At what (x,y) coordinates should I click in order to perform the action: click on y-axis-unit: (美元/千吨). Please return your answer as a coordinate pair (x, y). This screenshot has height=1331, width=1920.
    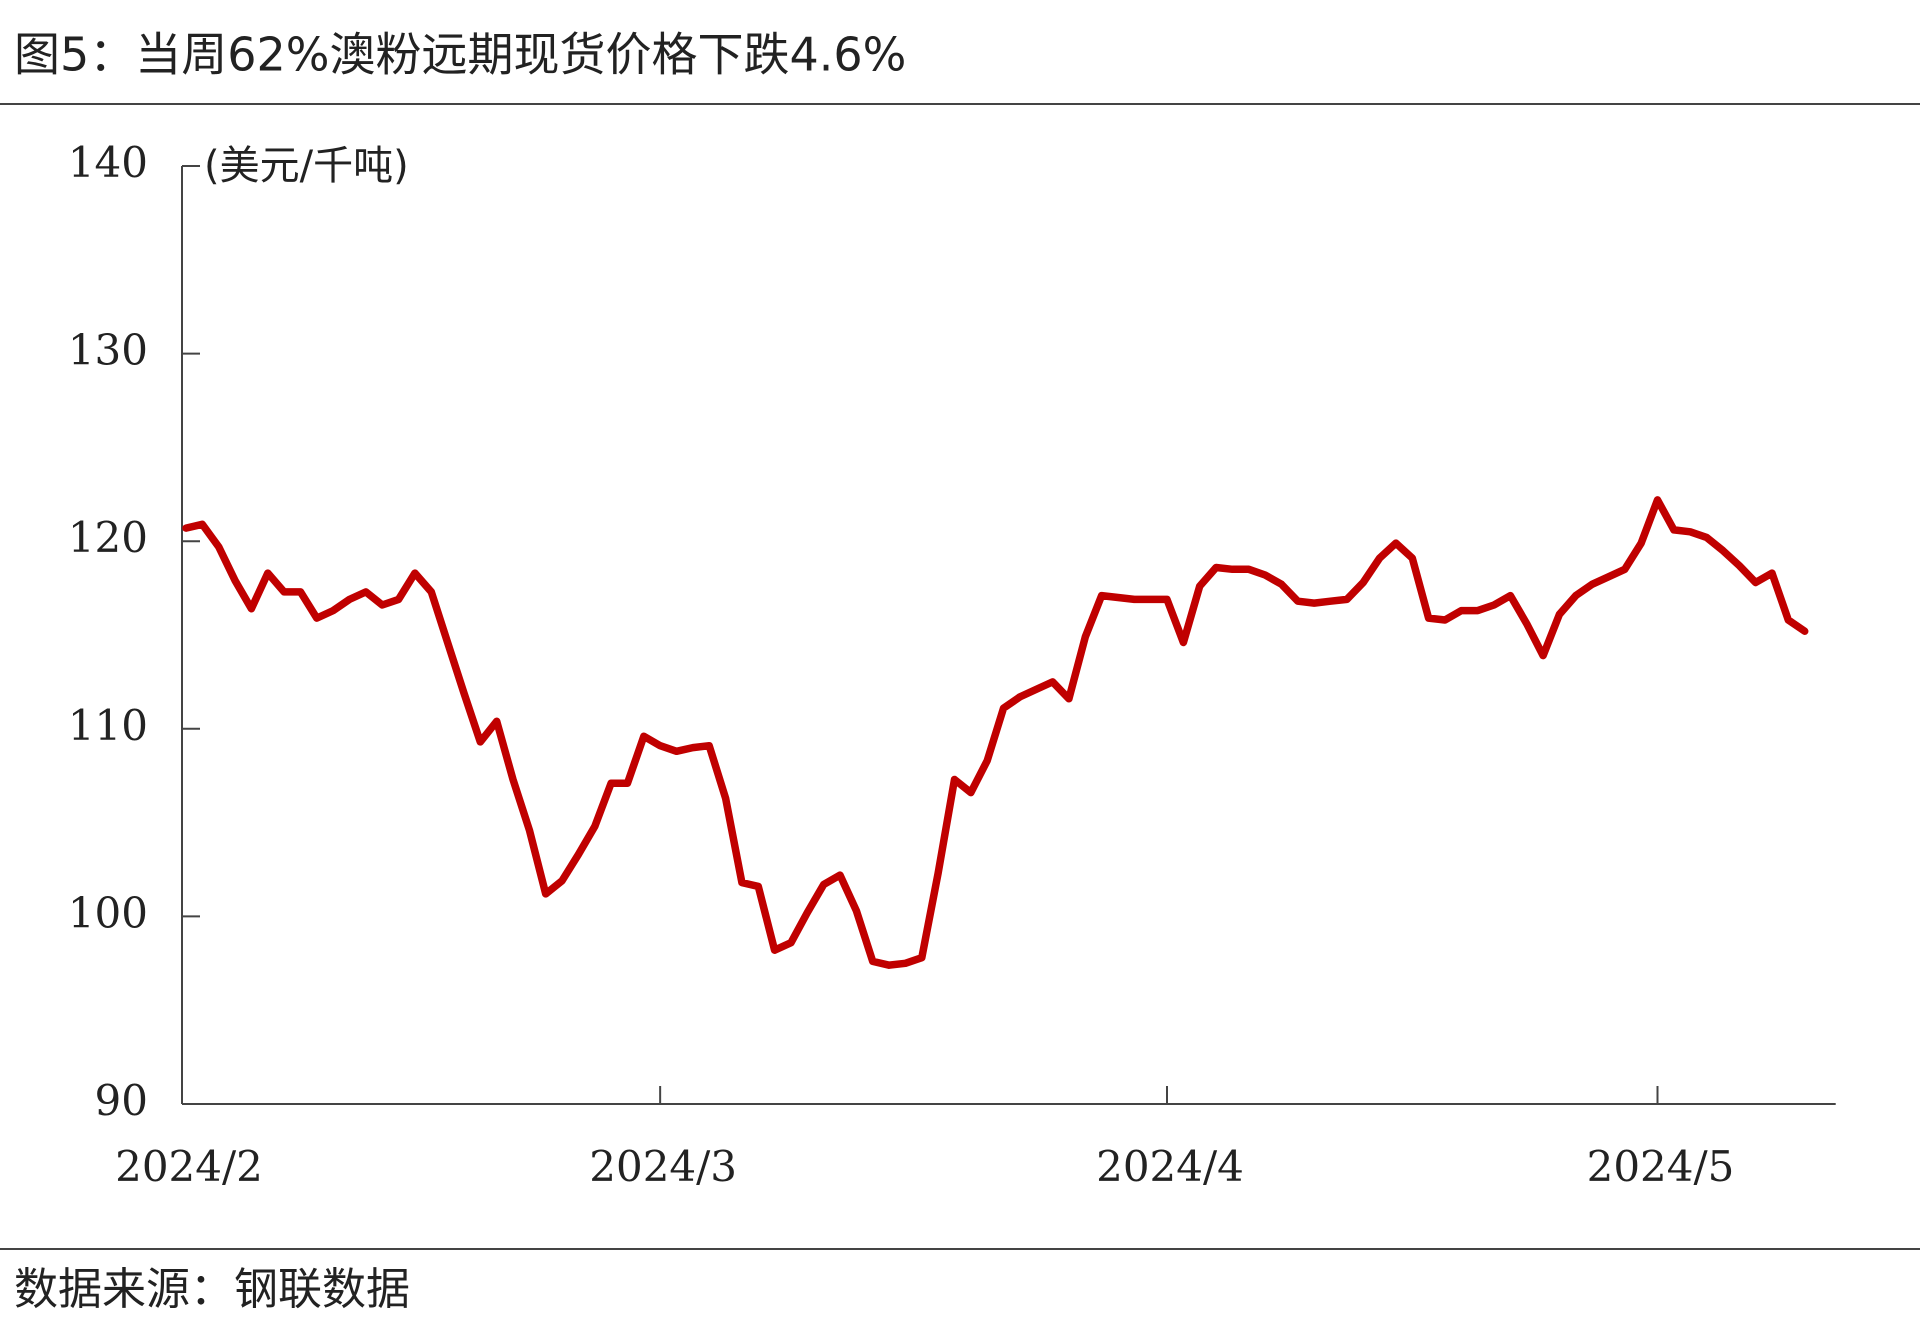
    Looking at the image, I should click on (306, 166).